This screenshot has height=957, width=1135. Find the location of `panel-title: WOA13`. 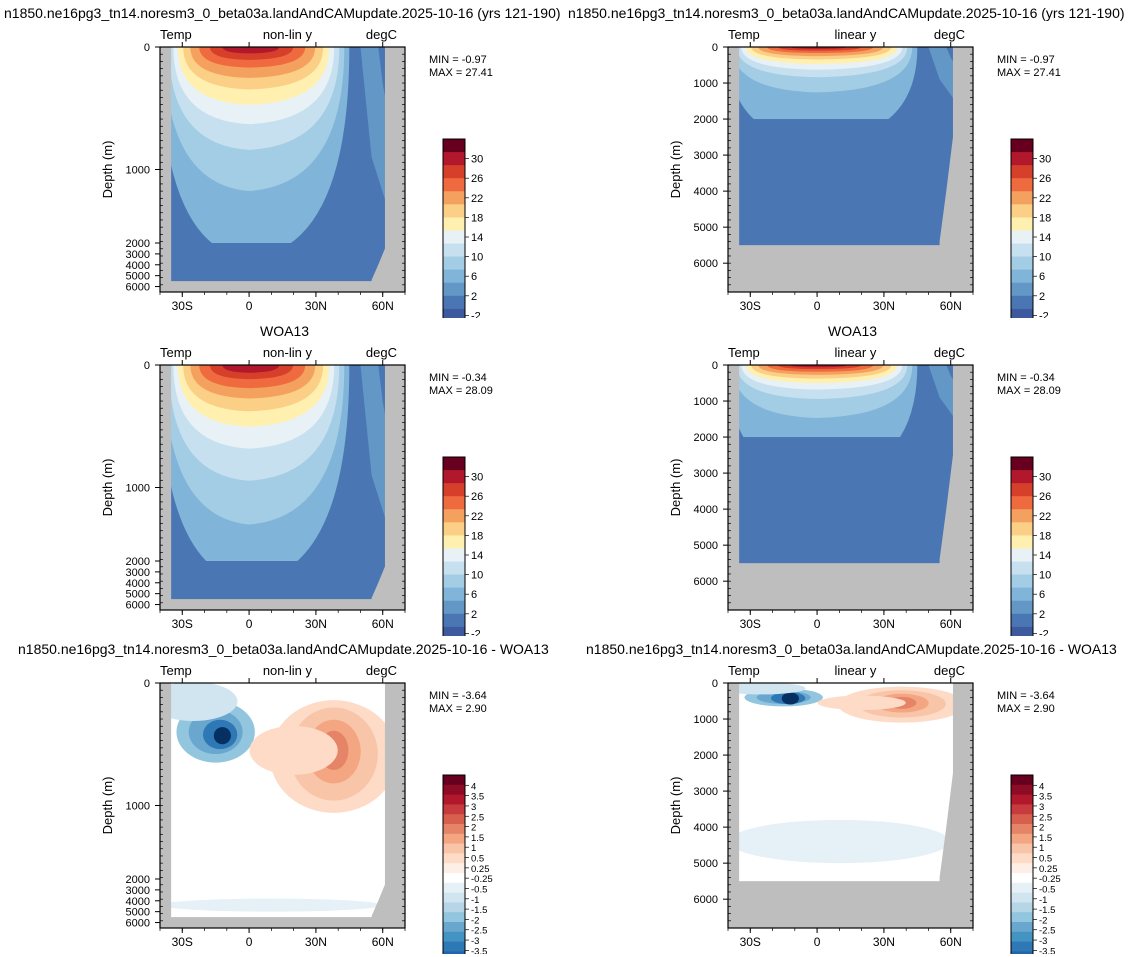

panel-title: WOA13 is located at coordinates (285, 331).